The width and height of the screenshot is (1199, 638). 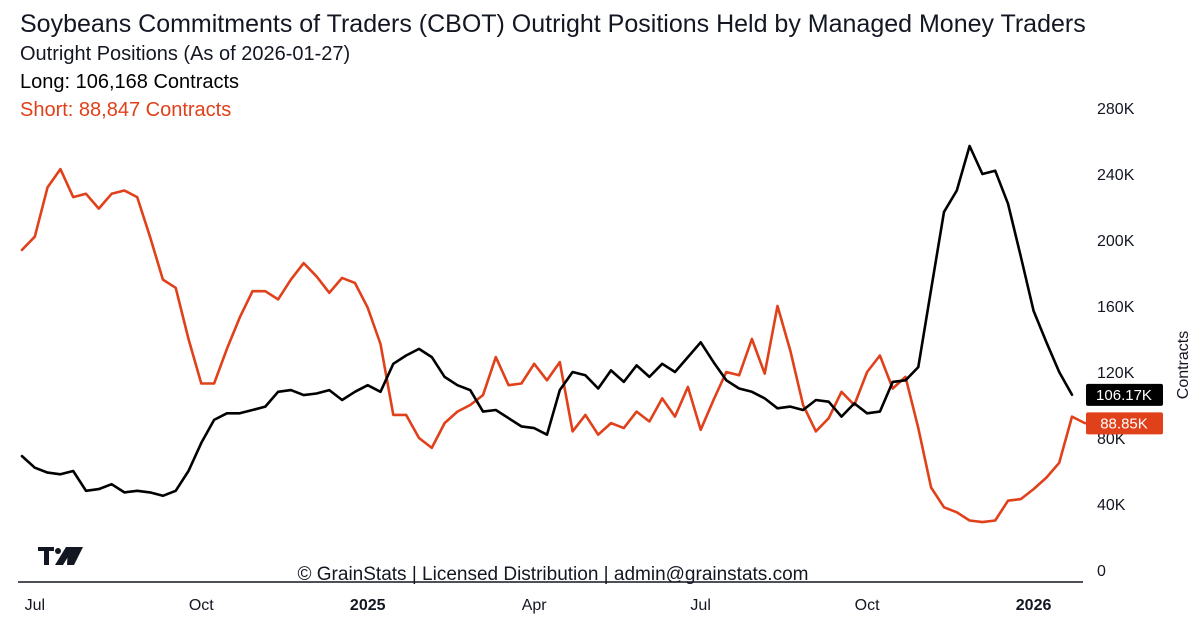 I want to click on last-value-badges: 106.17K 88.85K, so click(x=1124, y=409).